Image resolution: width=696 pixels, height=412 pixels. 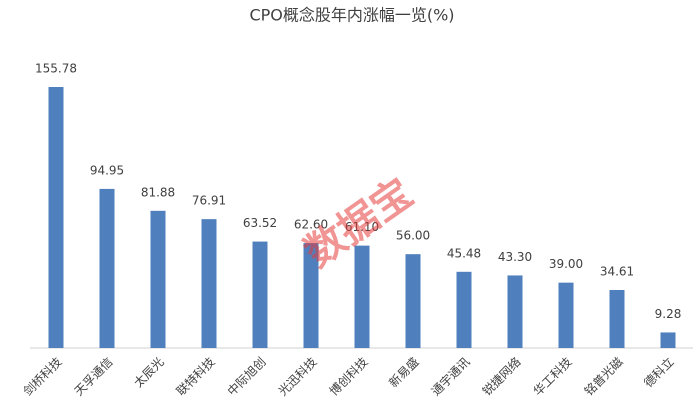 I want to click on x-tick-label: 中际旭创, so click(x=246, y=376).